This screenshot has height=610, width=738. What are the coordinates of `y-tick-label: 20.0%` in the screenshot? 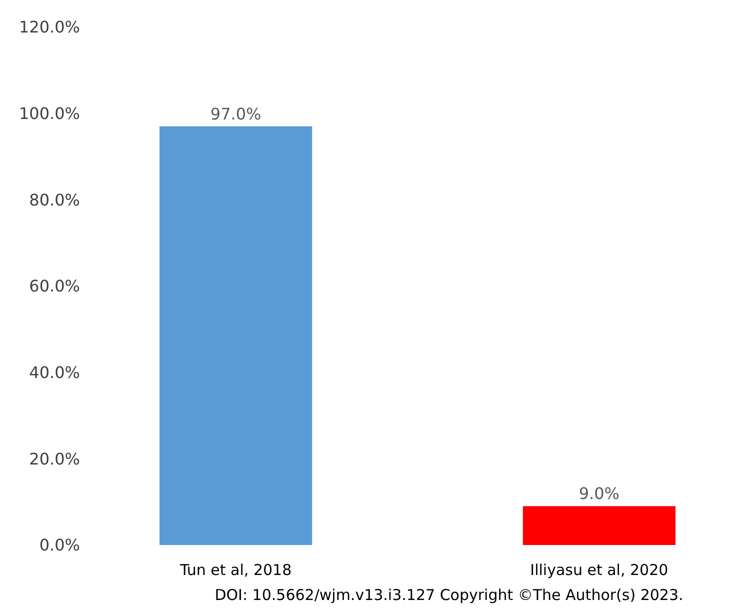 It's located at (54, 458).